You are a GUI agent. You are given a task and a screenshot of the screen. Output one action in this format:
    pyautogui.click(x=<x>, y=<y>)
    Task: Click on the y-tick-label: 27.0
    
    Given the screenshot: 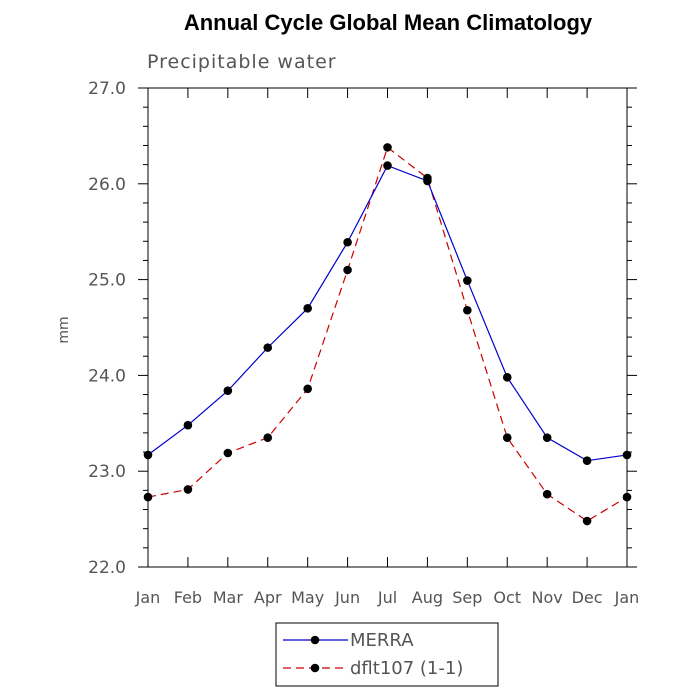 What is the action you would take?
    pyautogui.click(x=107, y=89)
    